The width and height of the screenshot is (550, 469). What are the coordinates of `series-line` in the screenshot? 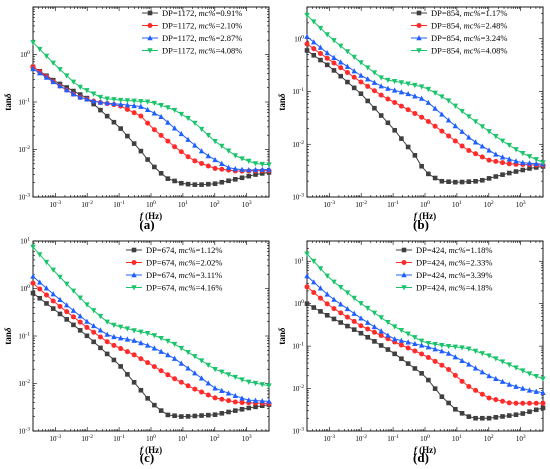 It's located at (151, 104).